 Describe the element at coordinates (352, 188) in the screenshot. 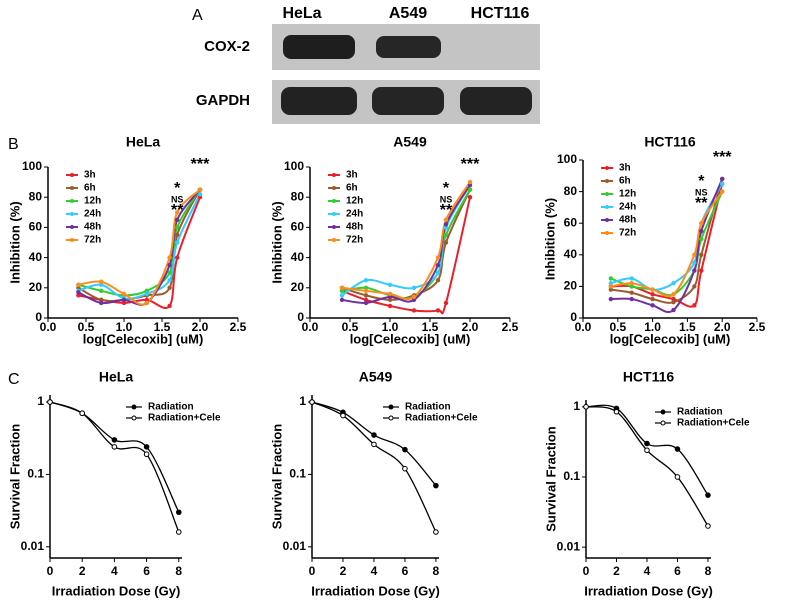

I see `legend-label: 6h` at that location.